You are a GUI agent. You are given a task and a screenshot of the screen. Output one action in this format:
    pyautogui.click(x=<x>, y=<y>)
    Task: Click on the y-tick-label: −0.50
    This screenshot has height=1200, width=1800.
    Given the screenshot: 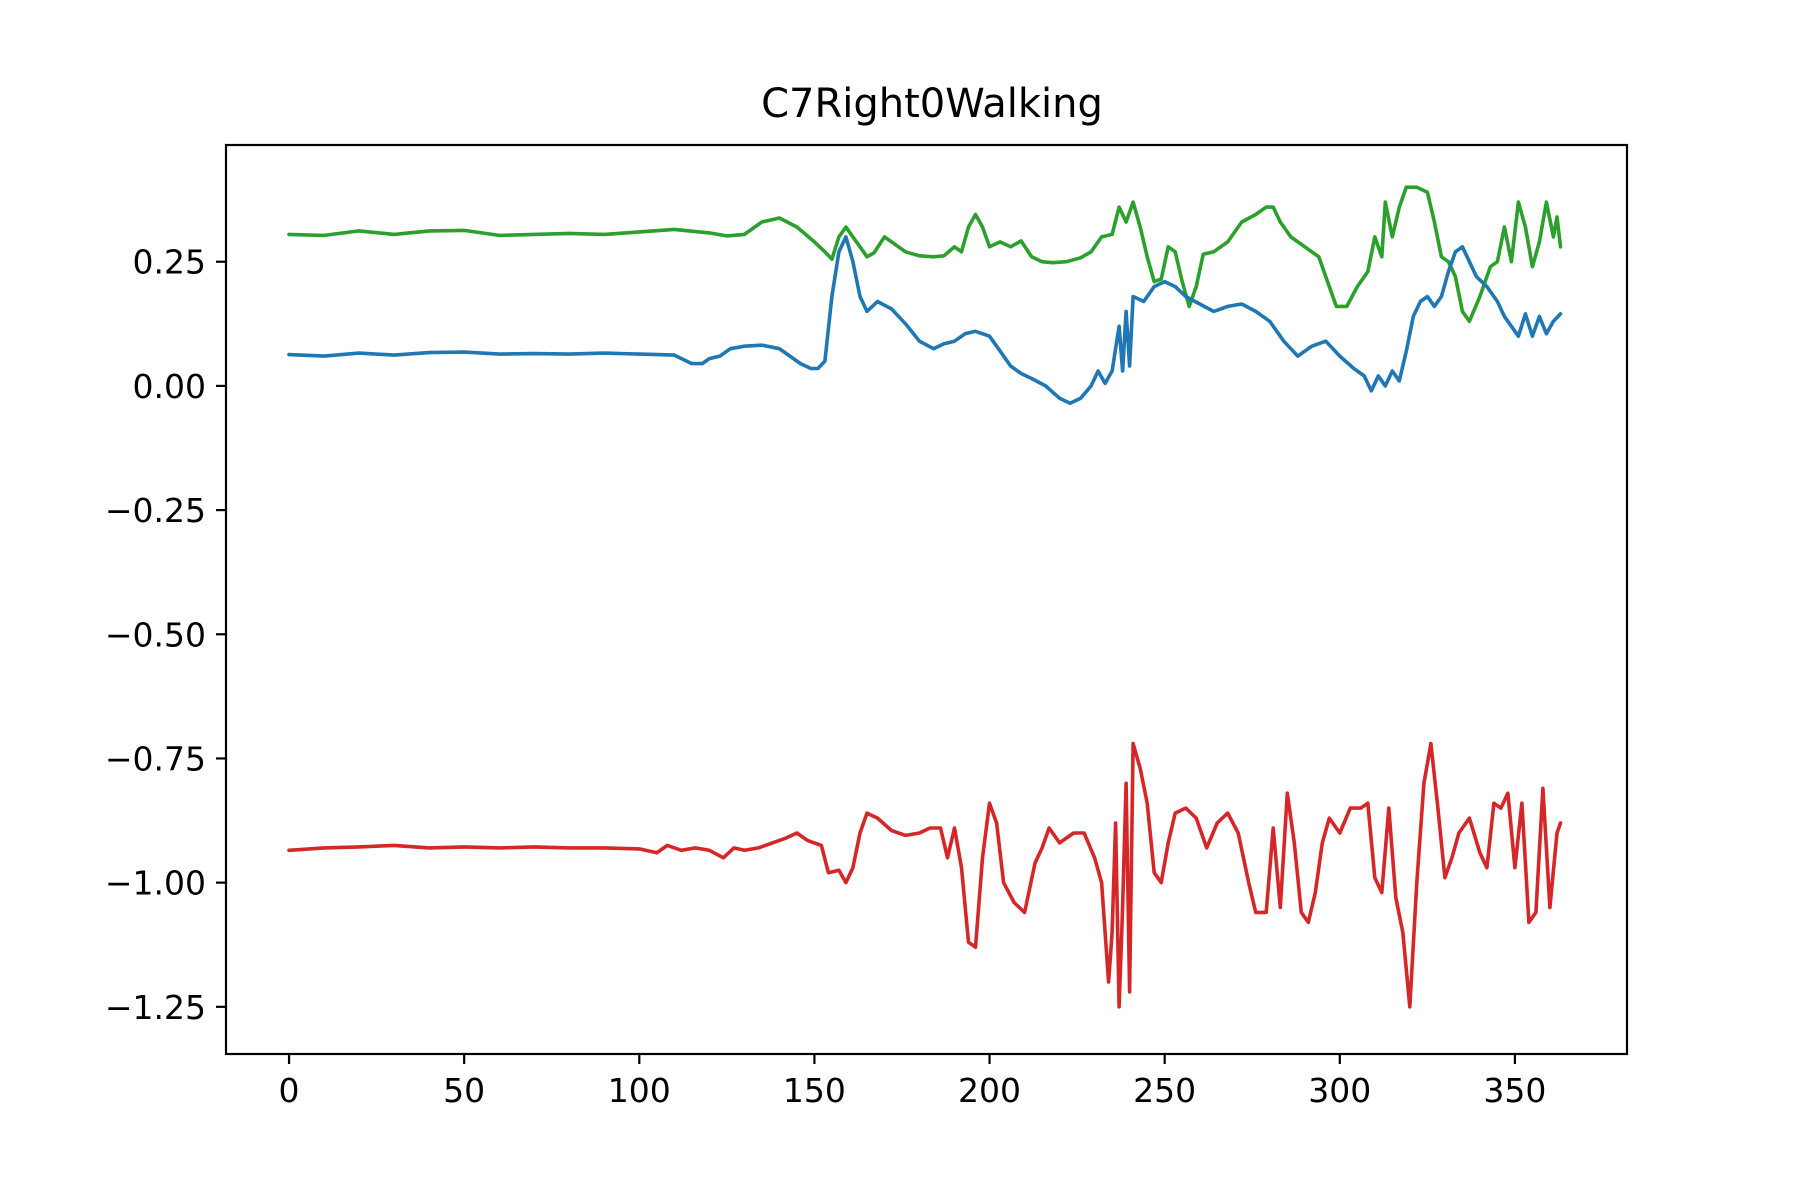 What is the action you would take?
    pyautogui.click(x=155, y=634)
    